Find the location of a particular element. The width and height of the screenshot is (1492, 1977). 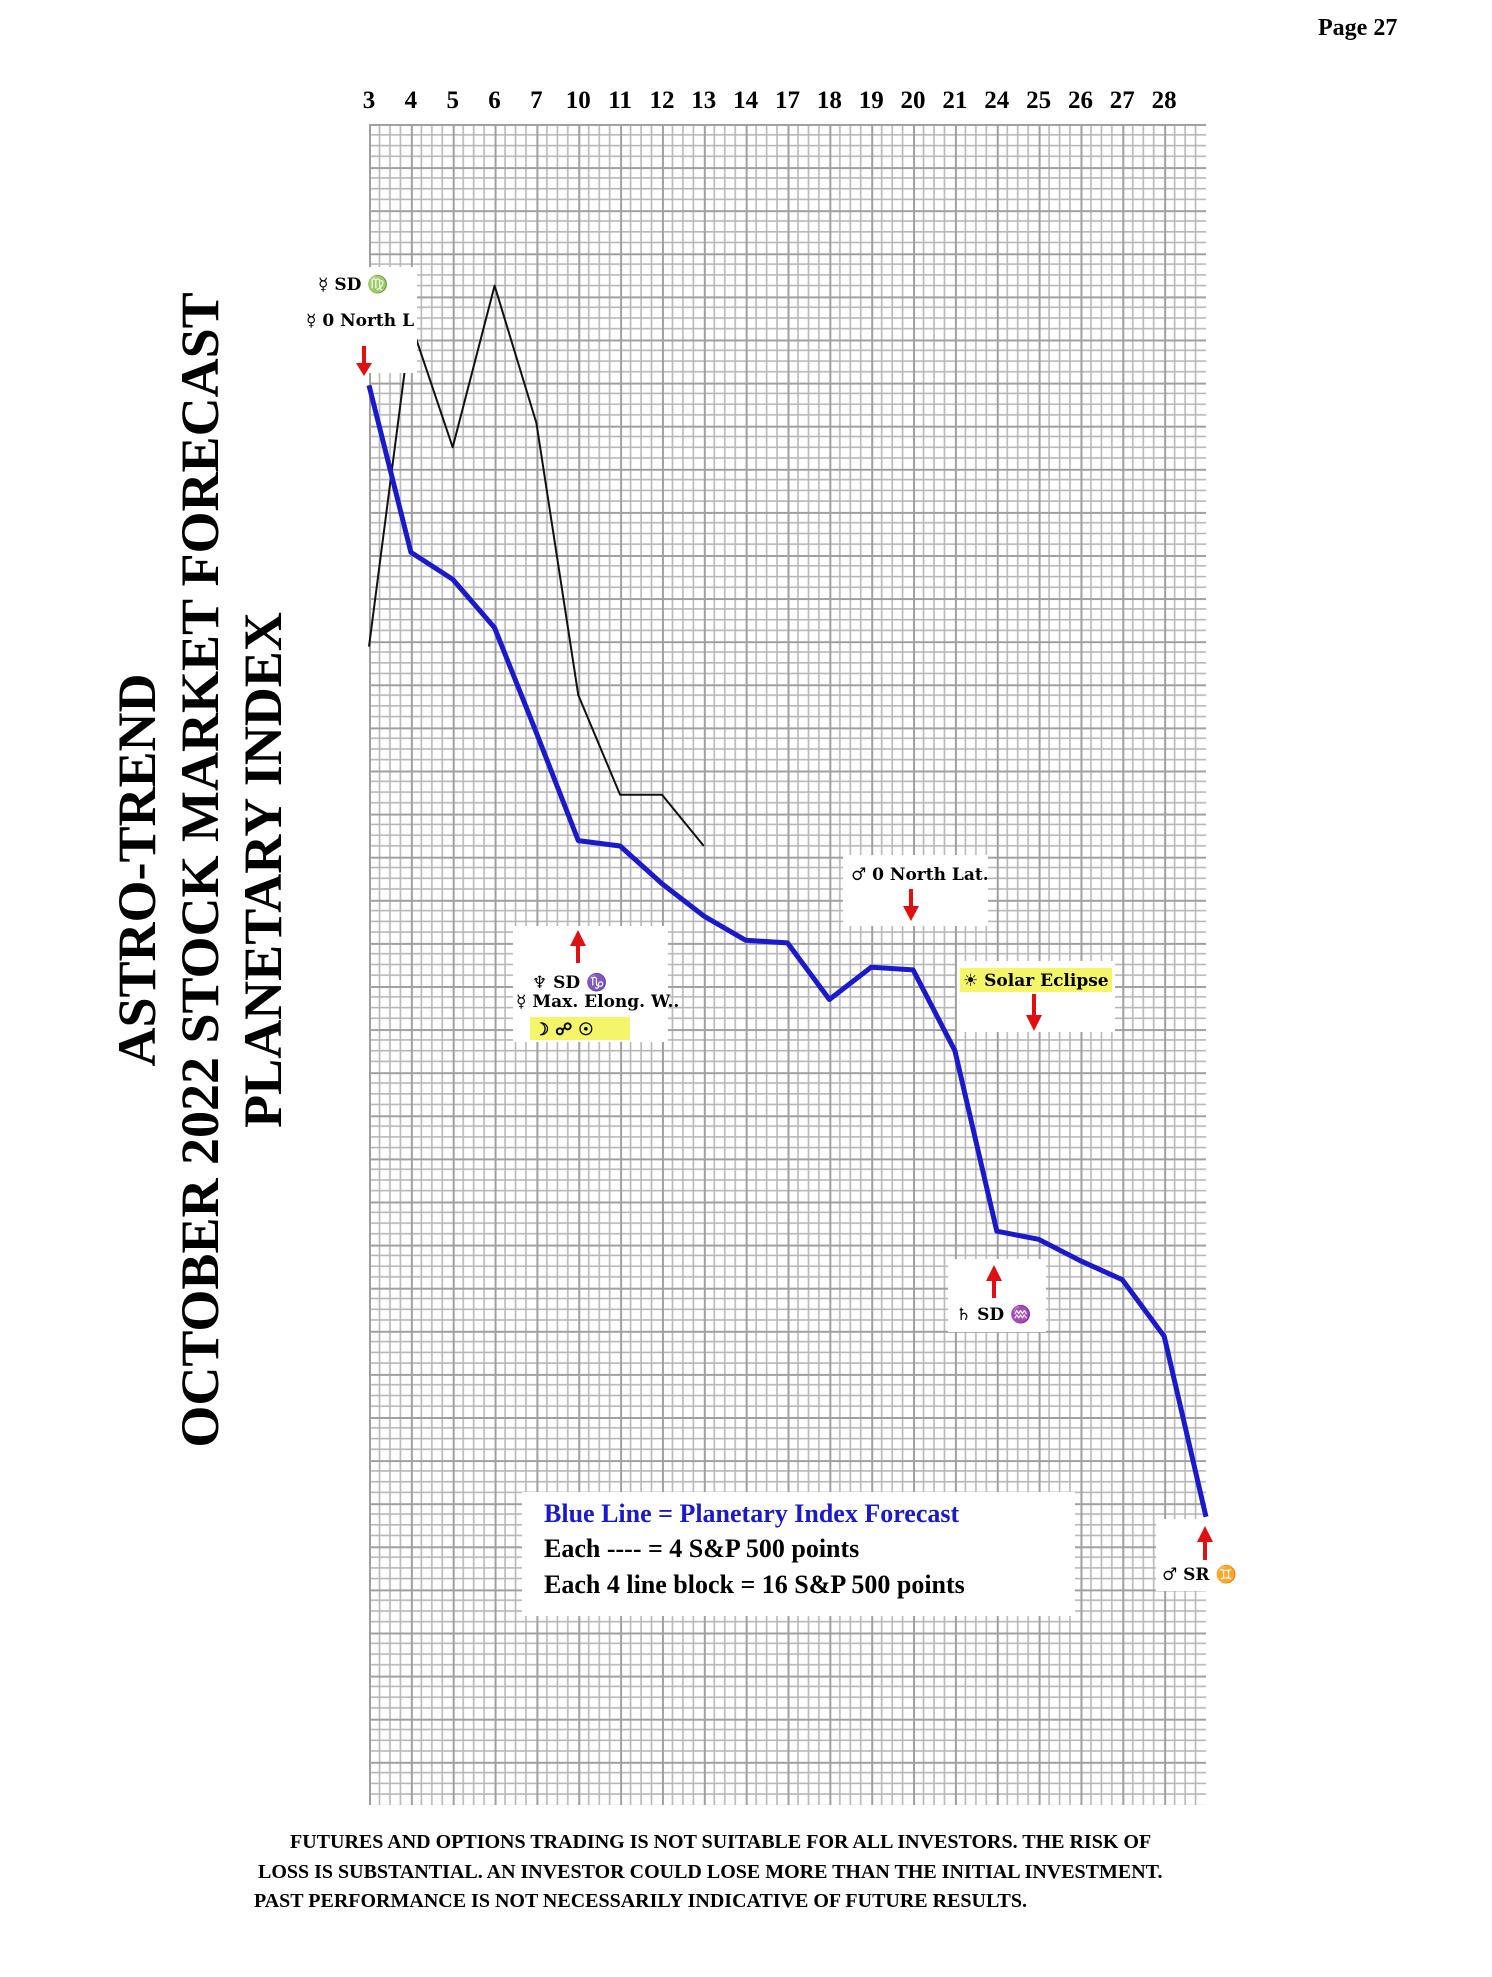

page-label: Page 27 is located at coordinates (1357, 28).